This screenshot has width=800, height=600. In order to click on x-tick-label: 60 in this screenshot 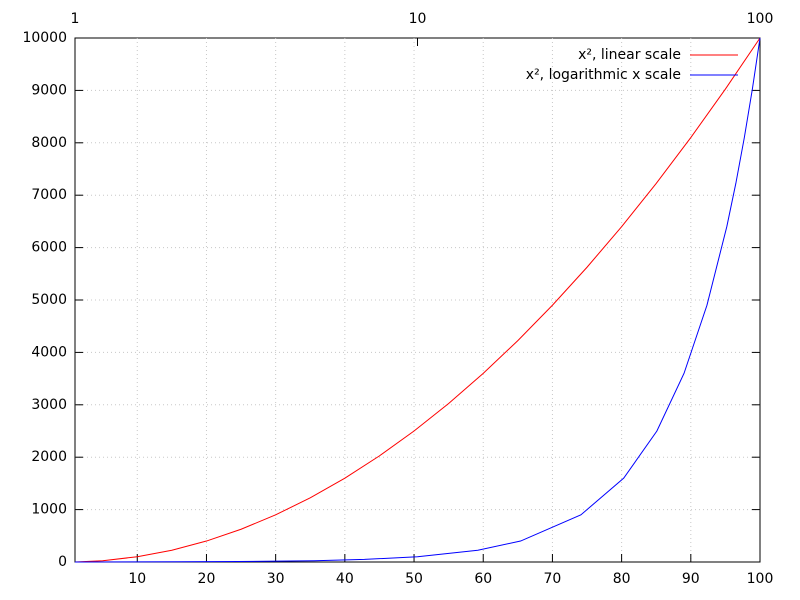, I will do `click(483, 579)`.